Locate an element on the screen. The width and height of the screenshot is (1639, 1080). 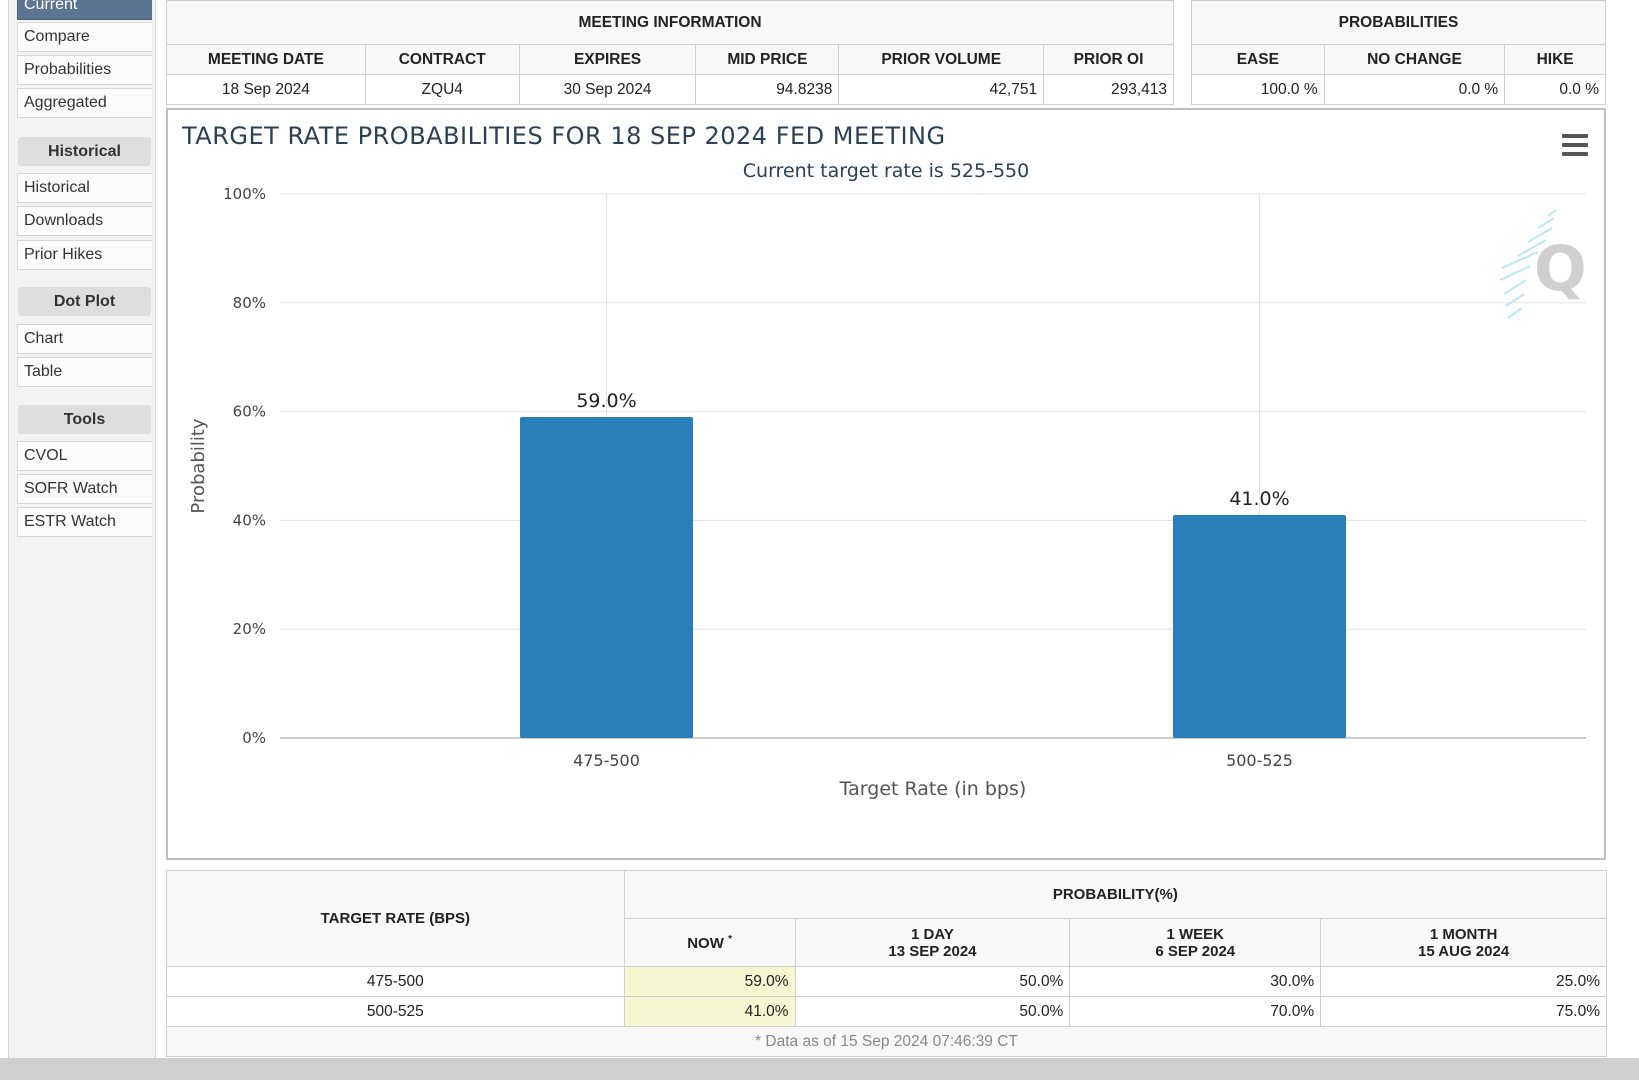
month-cell: 75.0% is located at coordinates (1463, 1011).